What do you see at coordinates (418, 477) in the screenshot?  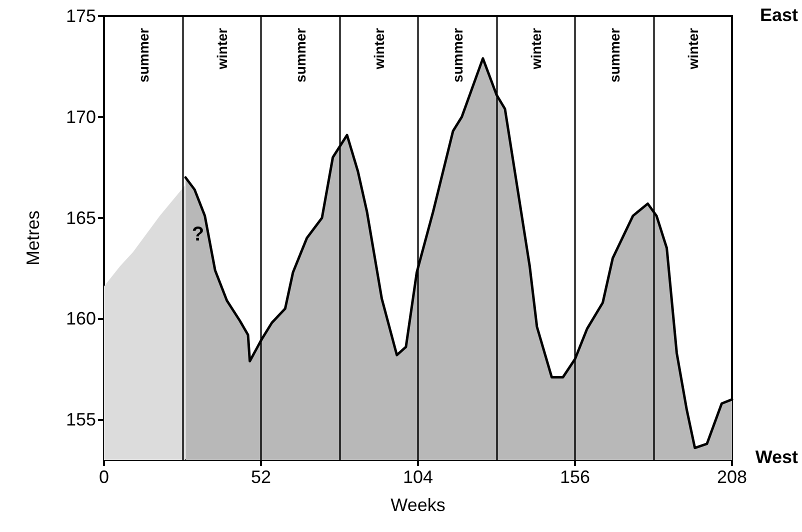 I see `x-tick-label: 104` at bounding box center [418, 477].